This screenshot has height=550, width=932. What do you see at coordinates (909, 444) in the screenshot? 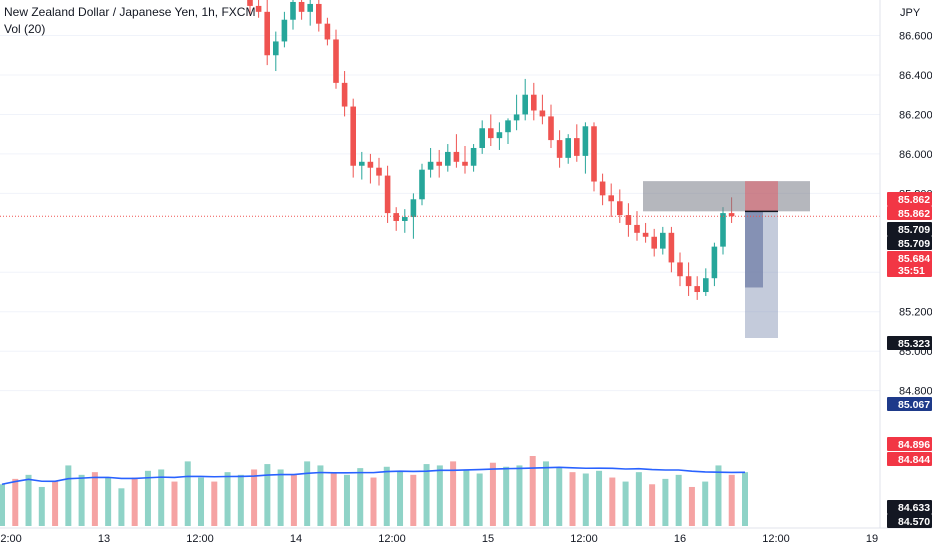
I see `price-tag-vol-top` at bounding box center [909, 444].